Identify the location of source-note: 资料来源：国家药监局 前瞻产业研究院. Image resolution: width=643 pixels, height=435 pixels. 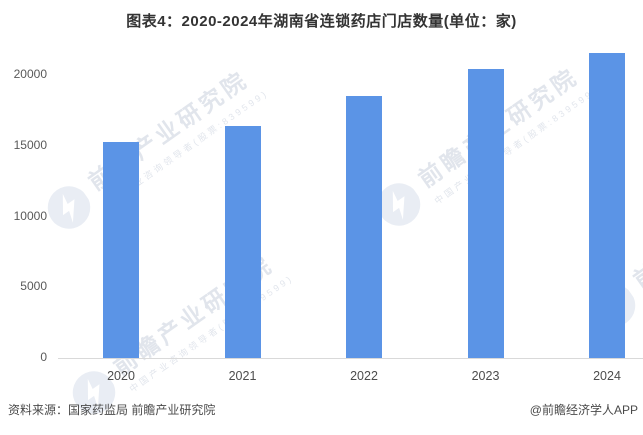
(112, 410).